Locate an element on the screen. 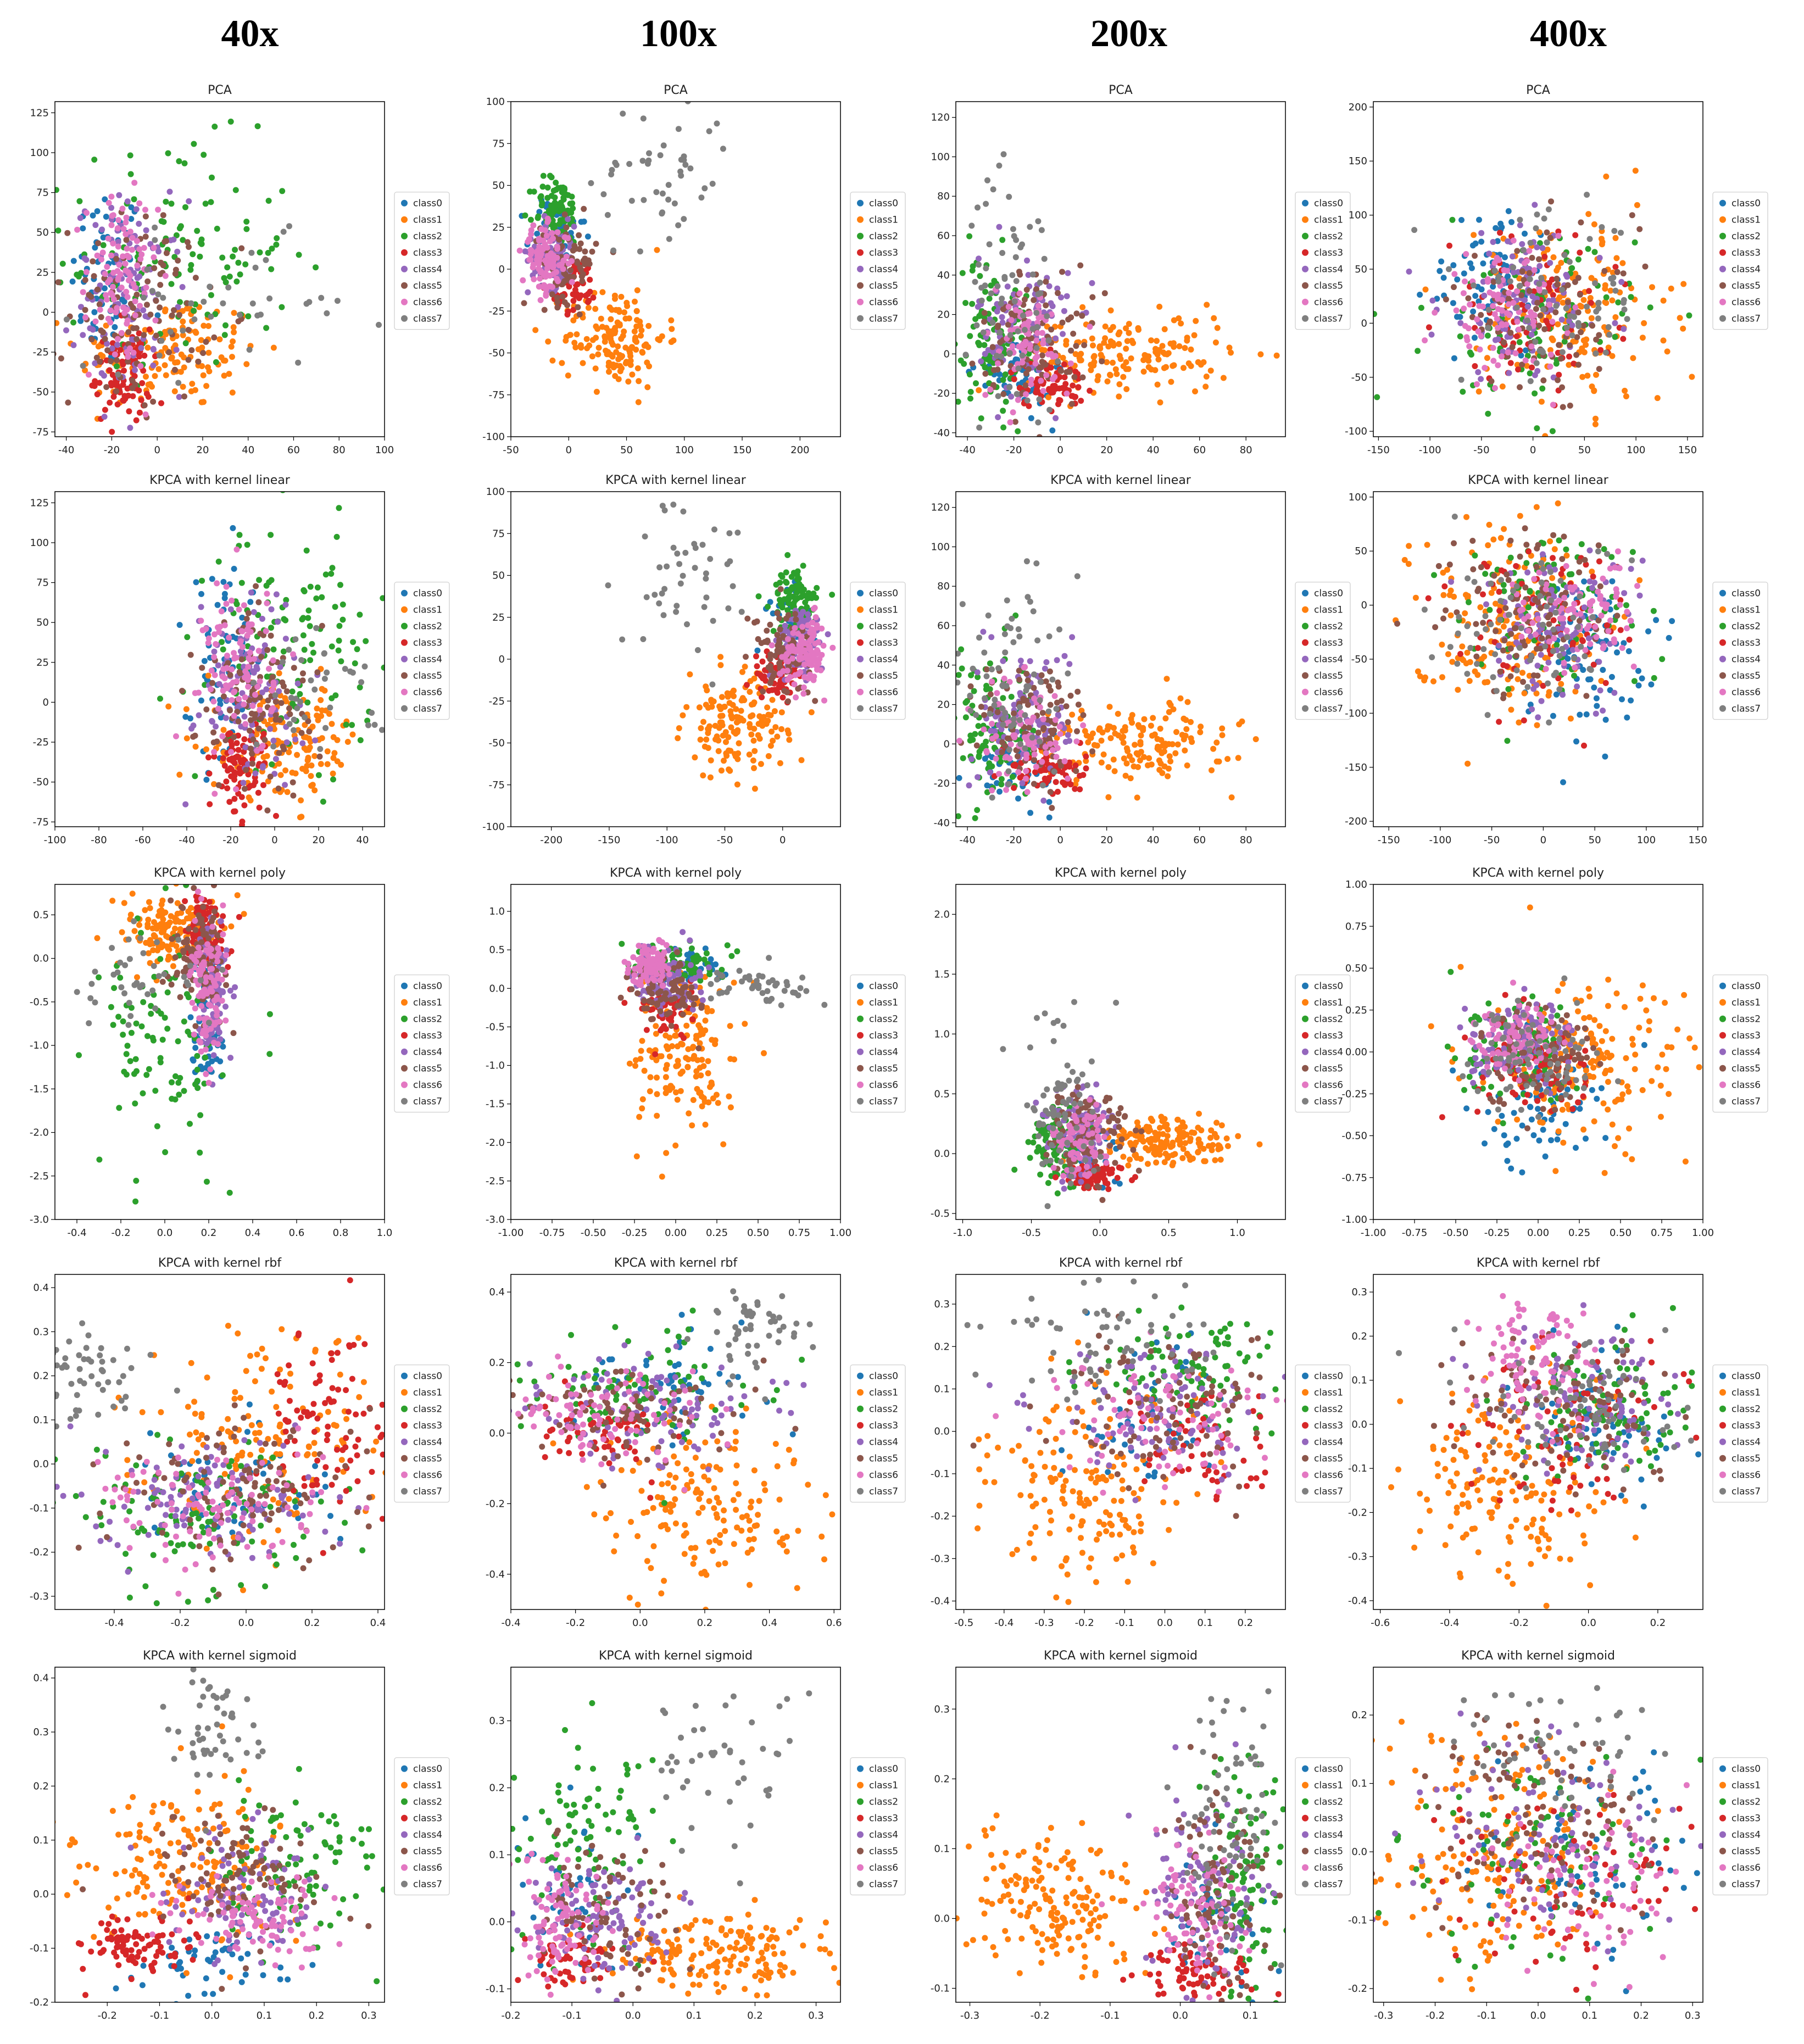  legend-marker-class6 is located at coordinates (404, 301).